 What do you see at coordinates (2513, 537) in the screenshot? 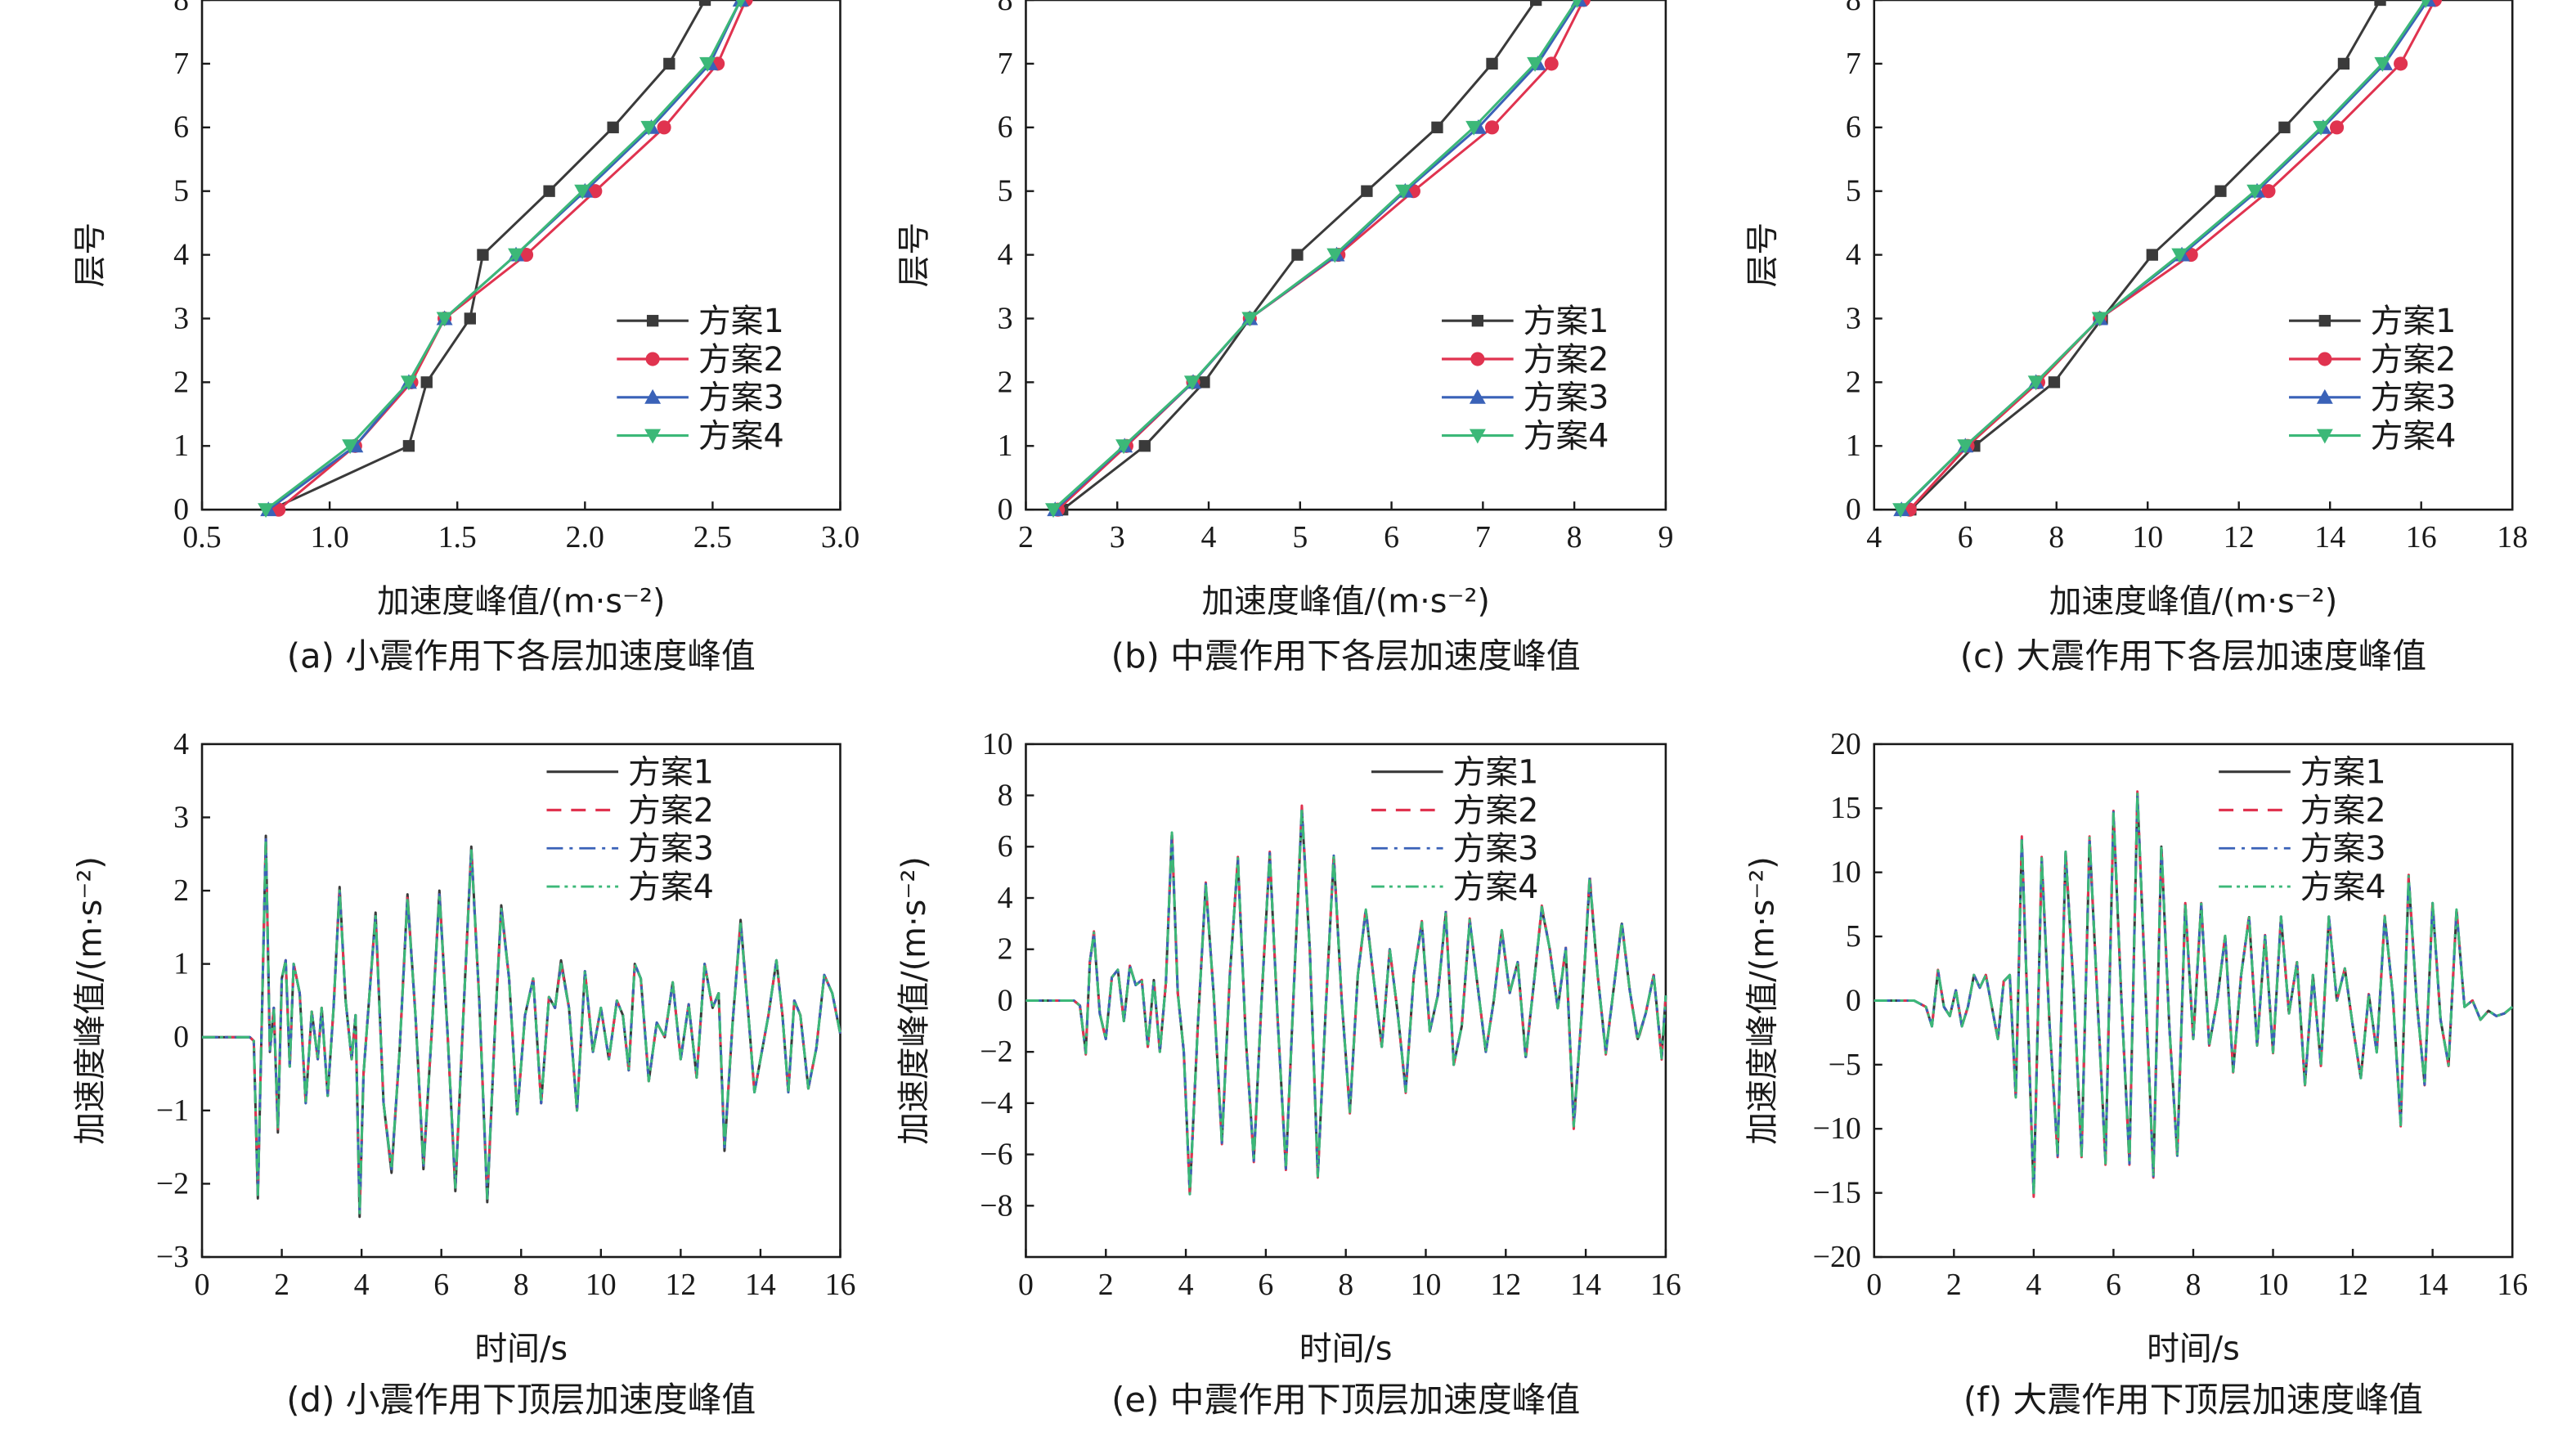
I see `x-tick-label: 18` at bounding box center [2513, 537].